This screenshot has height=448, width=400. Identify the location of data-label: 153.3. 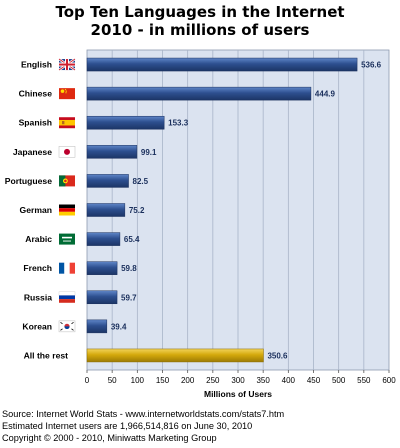
(178, 123).